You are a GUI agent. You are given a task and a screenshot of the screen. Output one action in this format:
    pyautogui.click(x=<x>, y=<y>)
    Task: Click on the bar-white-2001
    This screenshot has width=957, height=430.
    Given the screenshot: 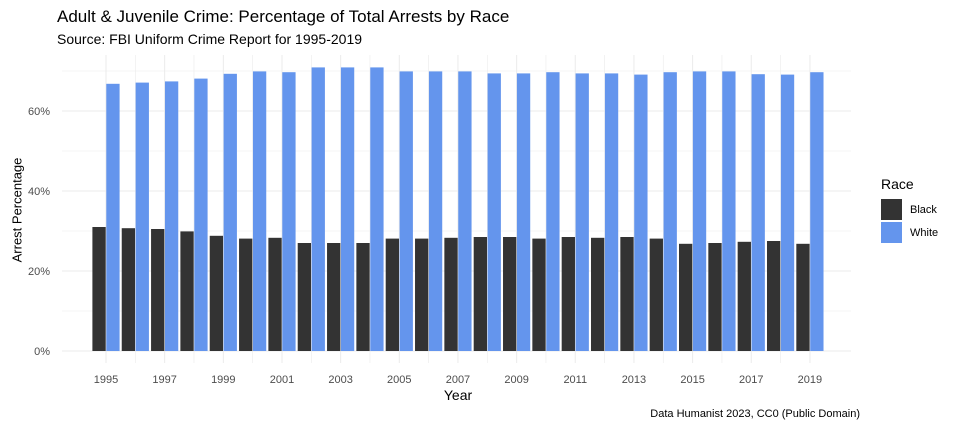 What is the action you would take?
    pyautogui.click(x=289, y=211)
    